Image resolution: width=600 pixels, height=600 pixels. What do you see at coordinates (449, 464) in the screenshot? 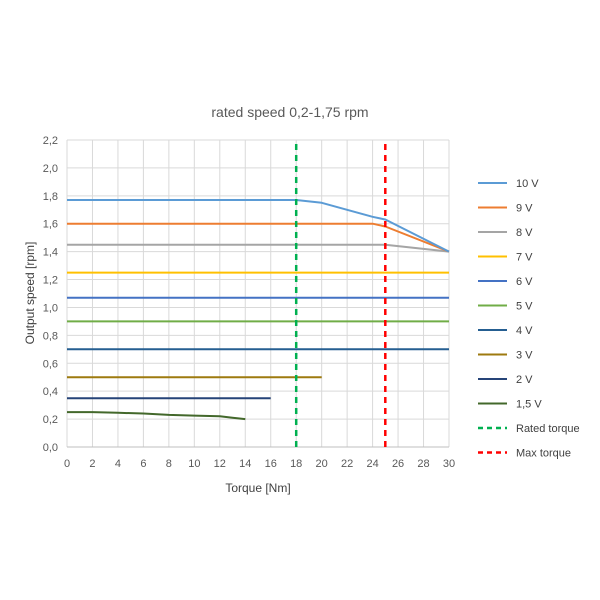
I see `x-tick-label: 30` at bounding box center [449, 464].